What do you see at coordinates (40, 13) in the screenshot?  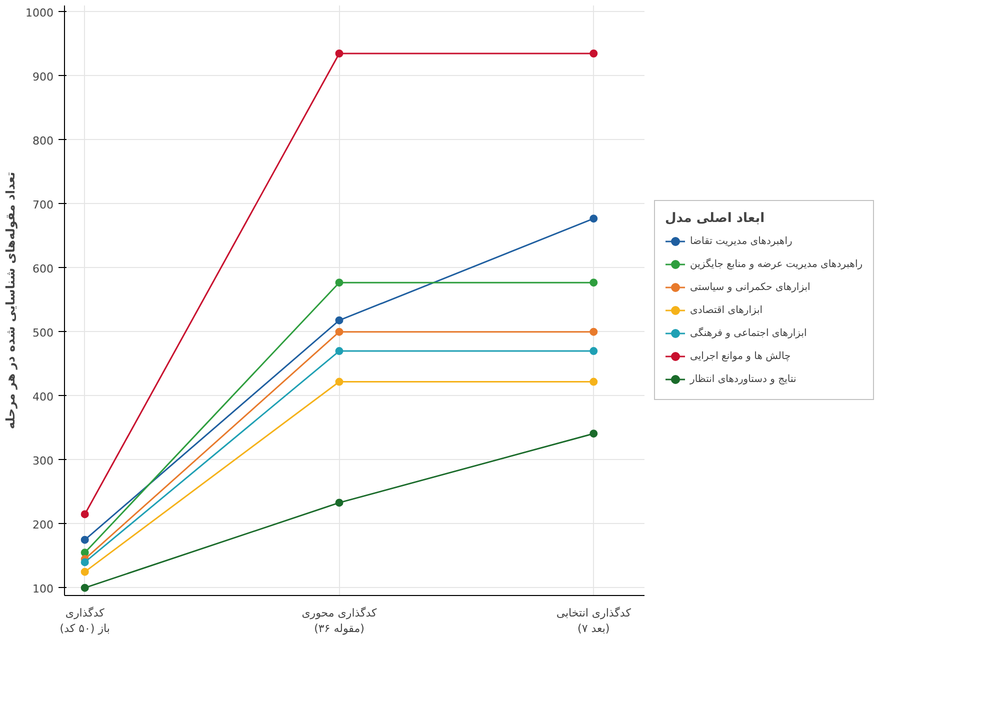 I see `y-tick-label: 1000` at bounding box center [40, 13].